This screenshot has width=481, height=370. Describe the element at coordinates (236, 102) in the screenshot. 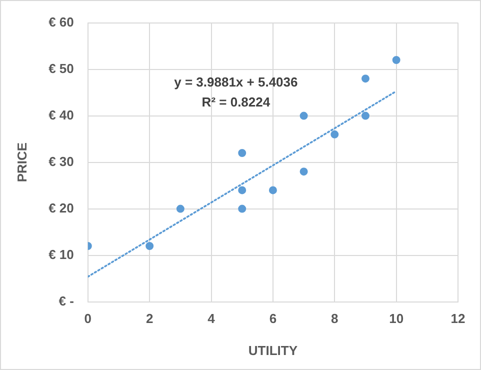

I see `annotation: R² = 0.8224` at that location.